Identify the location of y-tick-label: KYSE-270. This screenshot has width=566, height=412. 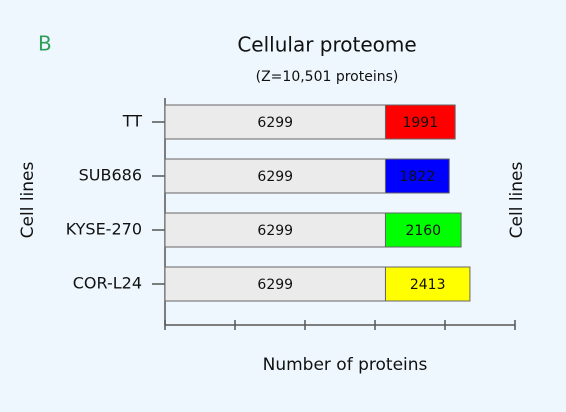
(104, 229).